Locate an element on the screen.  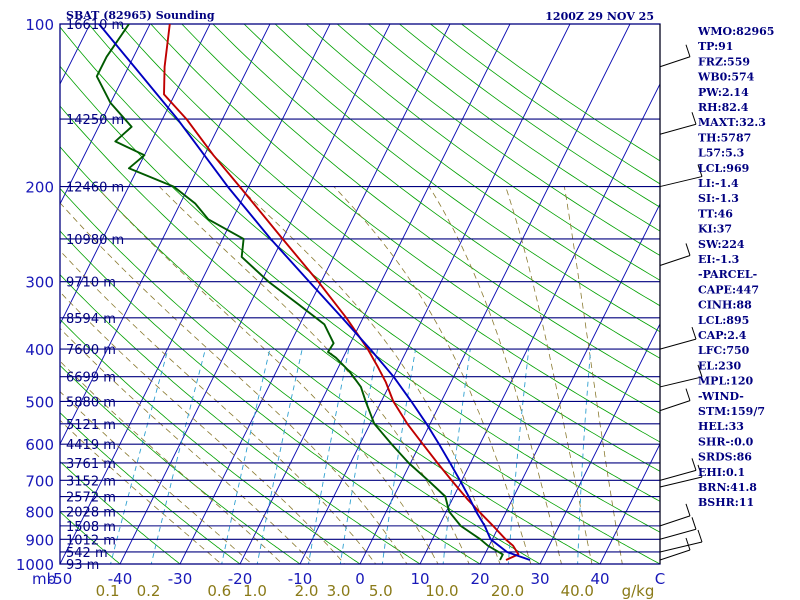
index-item: LFC:750 is located at coordinates (724, 350).